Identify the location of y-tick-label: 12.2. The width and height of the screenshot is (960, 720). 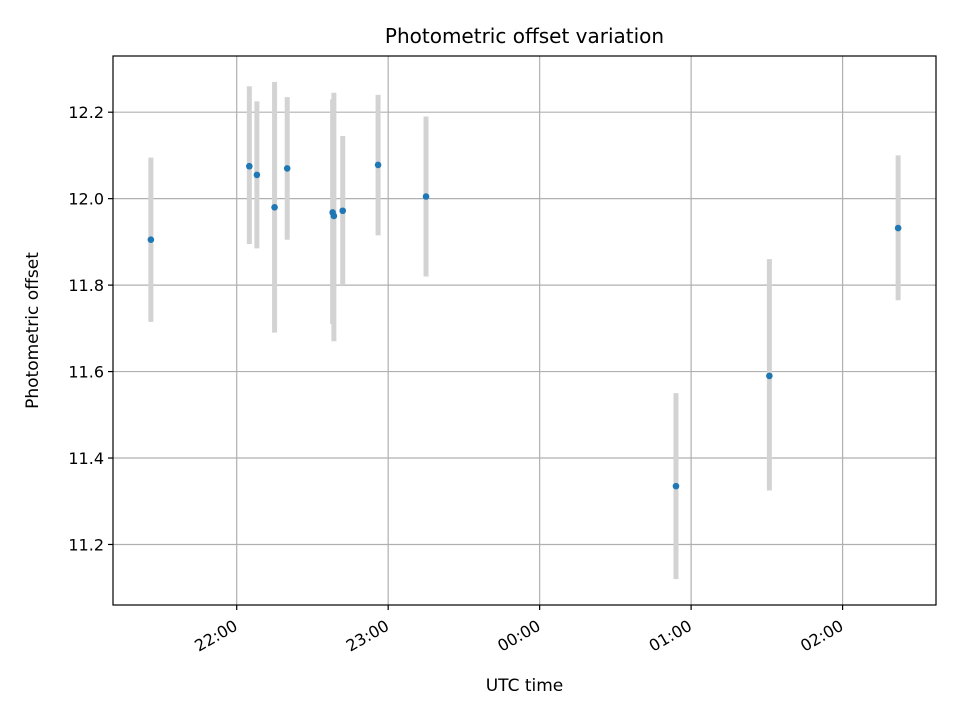
(86, 112).